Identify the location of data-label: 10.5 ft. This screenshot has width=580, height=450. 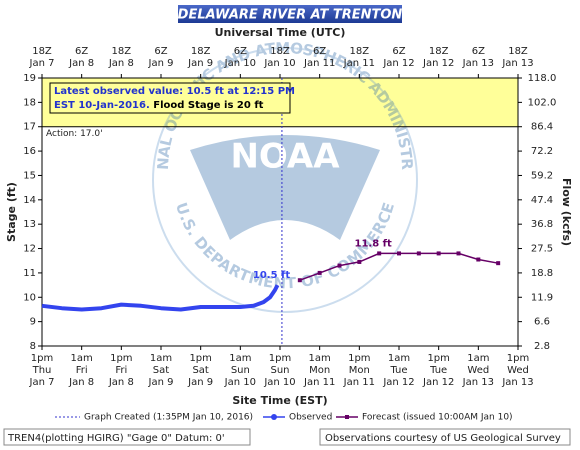
(272, 275).